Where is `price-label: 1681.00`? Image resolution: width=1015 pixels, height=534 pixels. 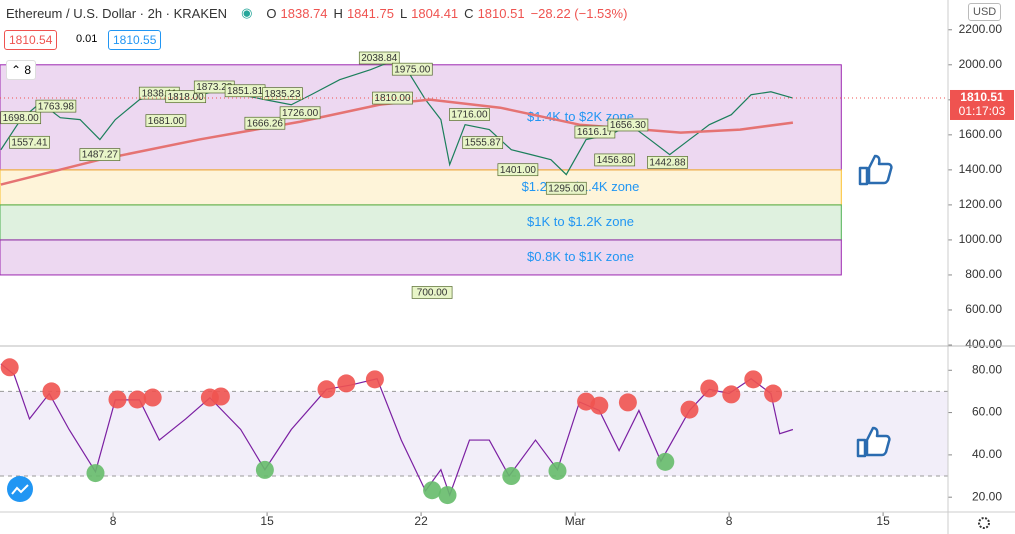 price-label: 1681.00 is located at coordinates (166, 121).